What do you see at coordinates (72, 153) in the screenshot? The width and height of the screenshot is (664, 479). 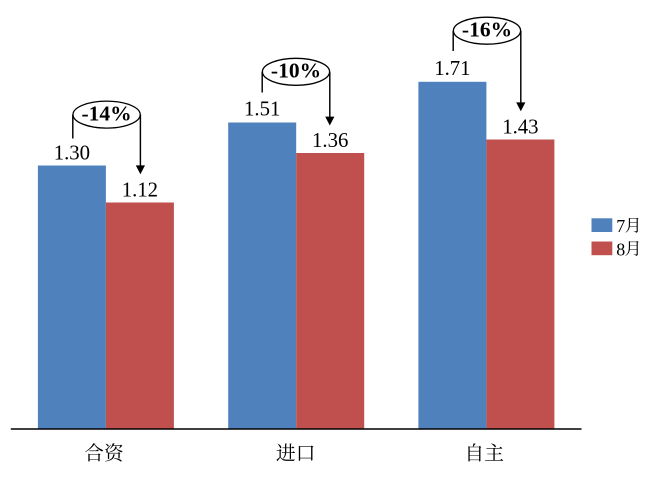 I see `svg-text: 1.30` at bounding box center [72, 153].